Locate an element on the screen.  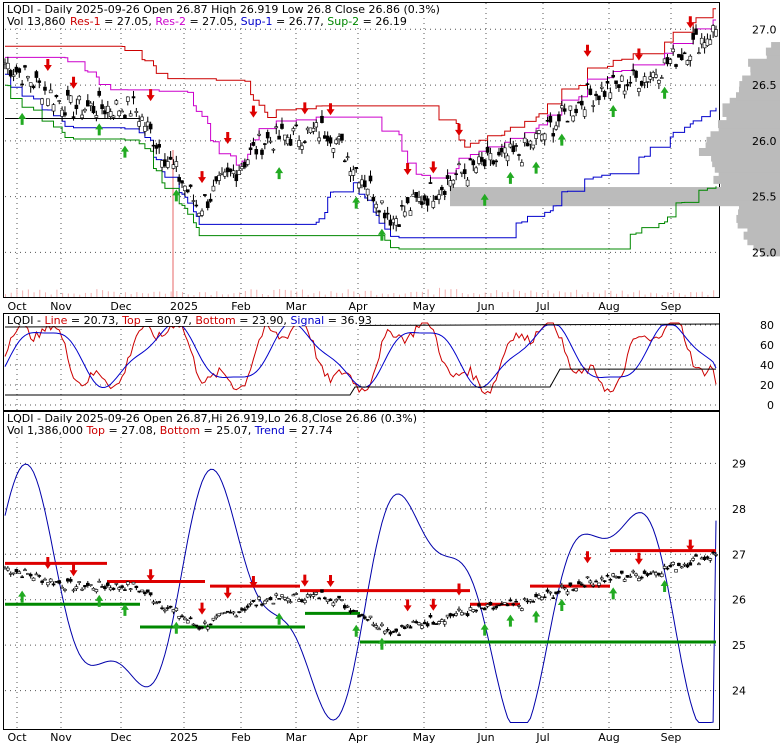
legend-token: Sup-1 is located at coordinates (257, 21).